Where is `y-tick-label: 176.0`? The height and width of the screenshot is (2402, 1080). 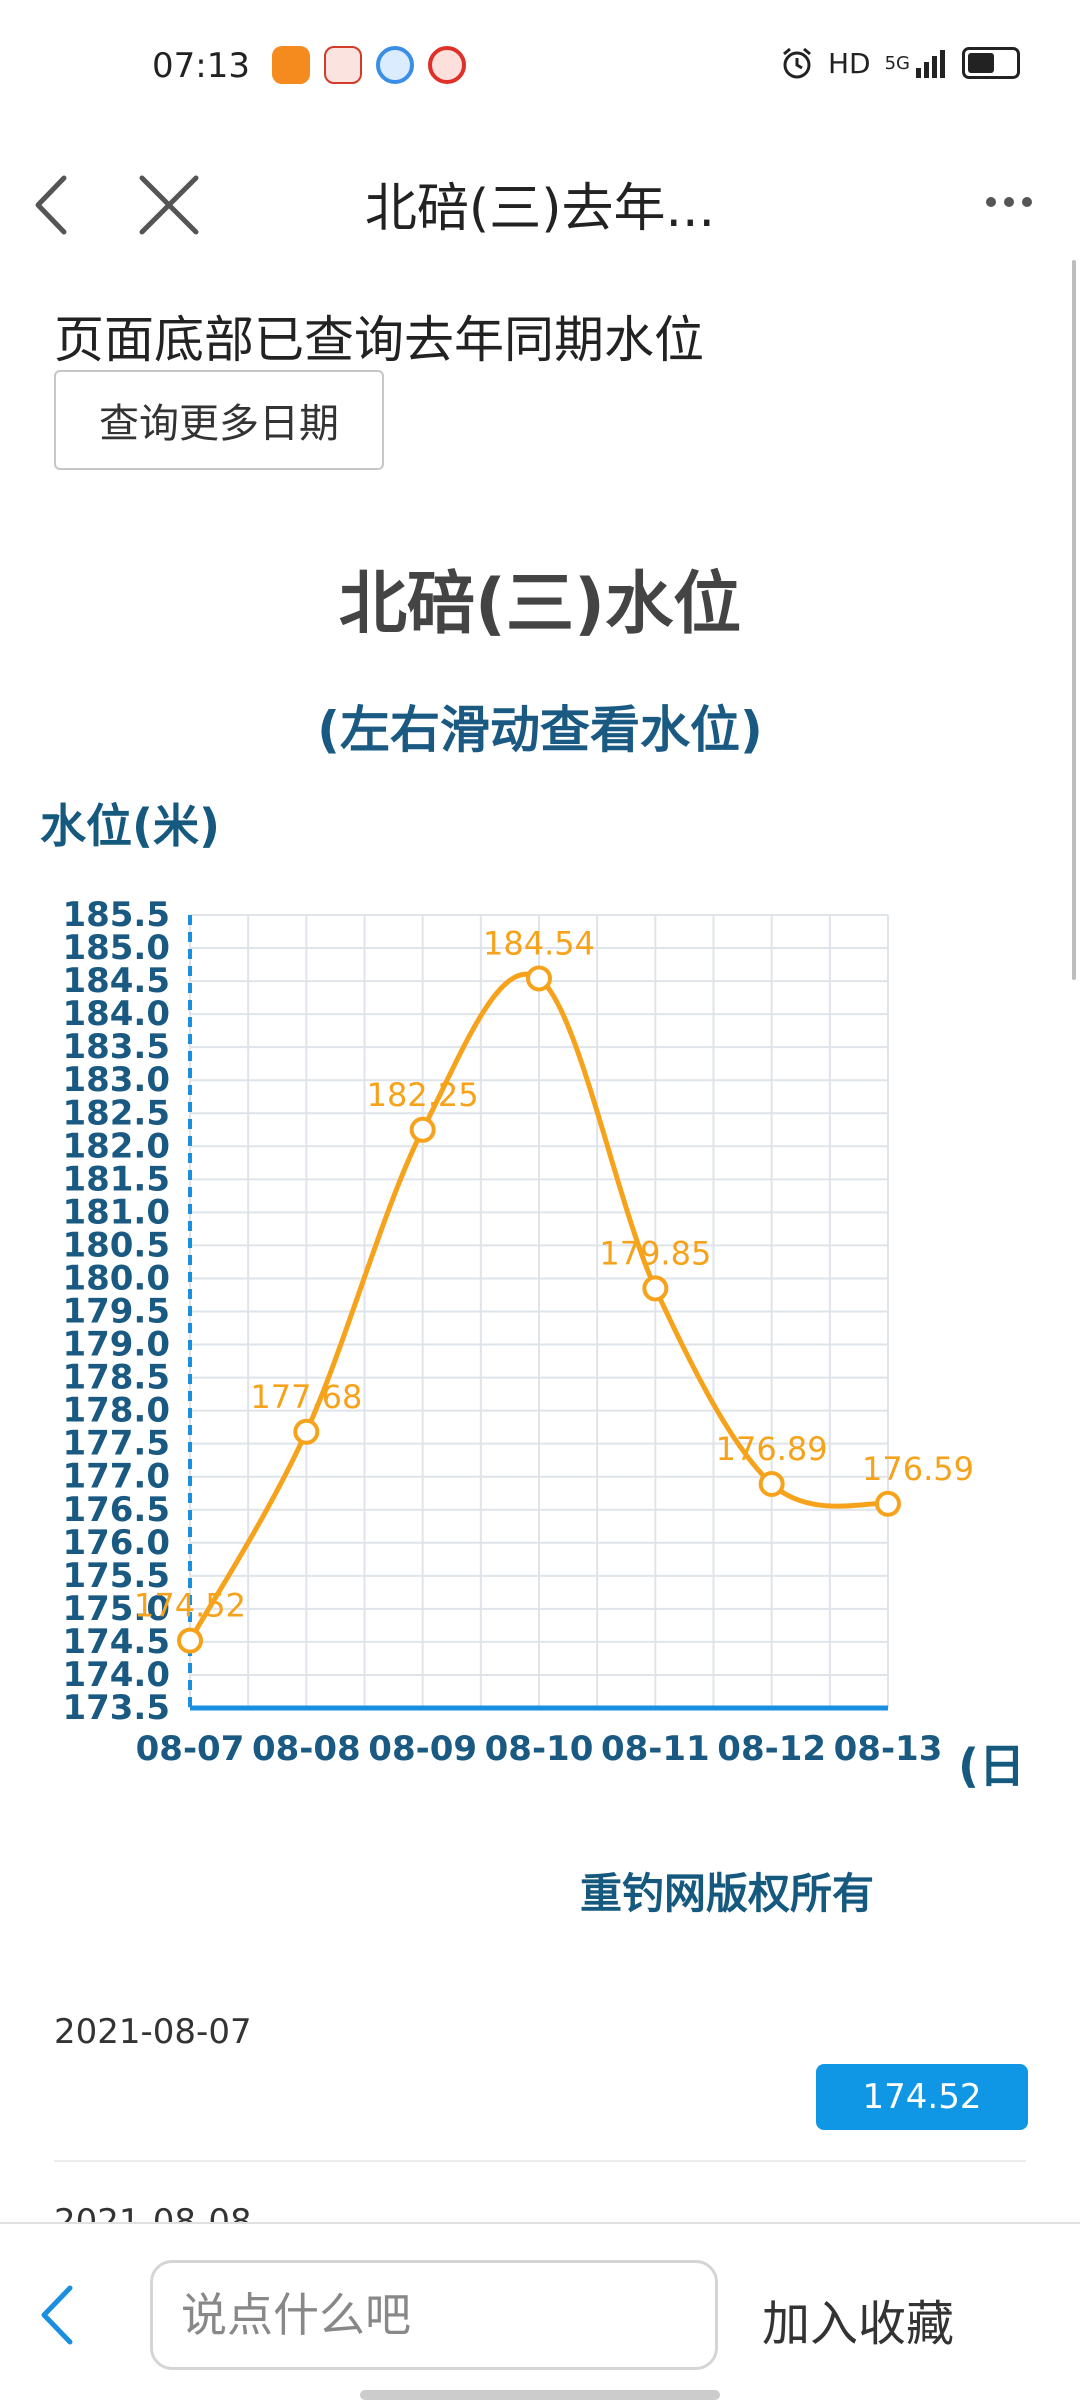 y-tick-label: 176.0 is located at coordinates (116, 1543).